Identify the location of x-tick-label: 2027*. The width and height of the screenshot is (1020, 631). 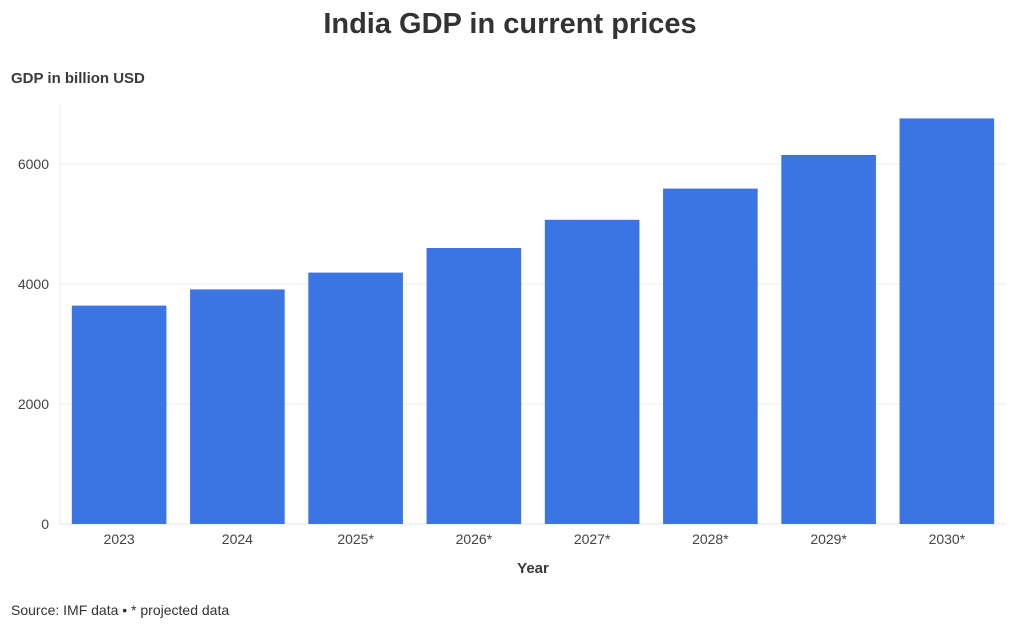
(592, 539).